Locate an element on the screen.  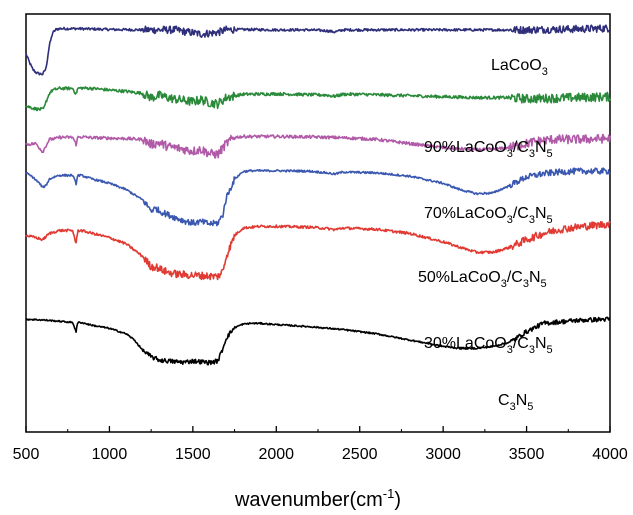
x-tick-label: 3500 is located at coordinates (527, 454).